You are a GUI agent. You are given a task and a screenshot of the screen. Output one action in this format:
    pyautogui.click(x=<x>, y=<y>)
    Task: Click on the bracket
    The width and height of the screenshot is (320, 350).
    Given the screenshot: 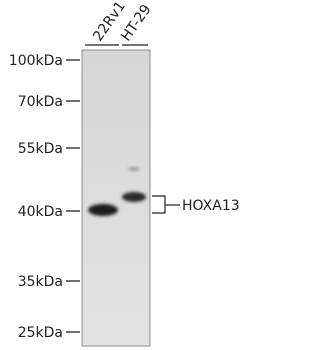 What is the action you would take?
    pyautogui.click(x=159, y=204)
    